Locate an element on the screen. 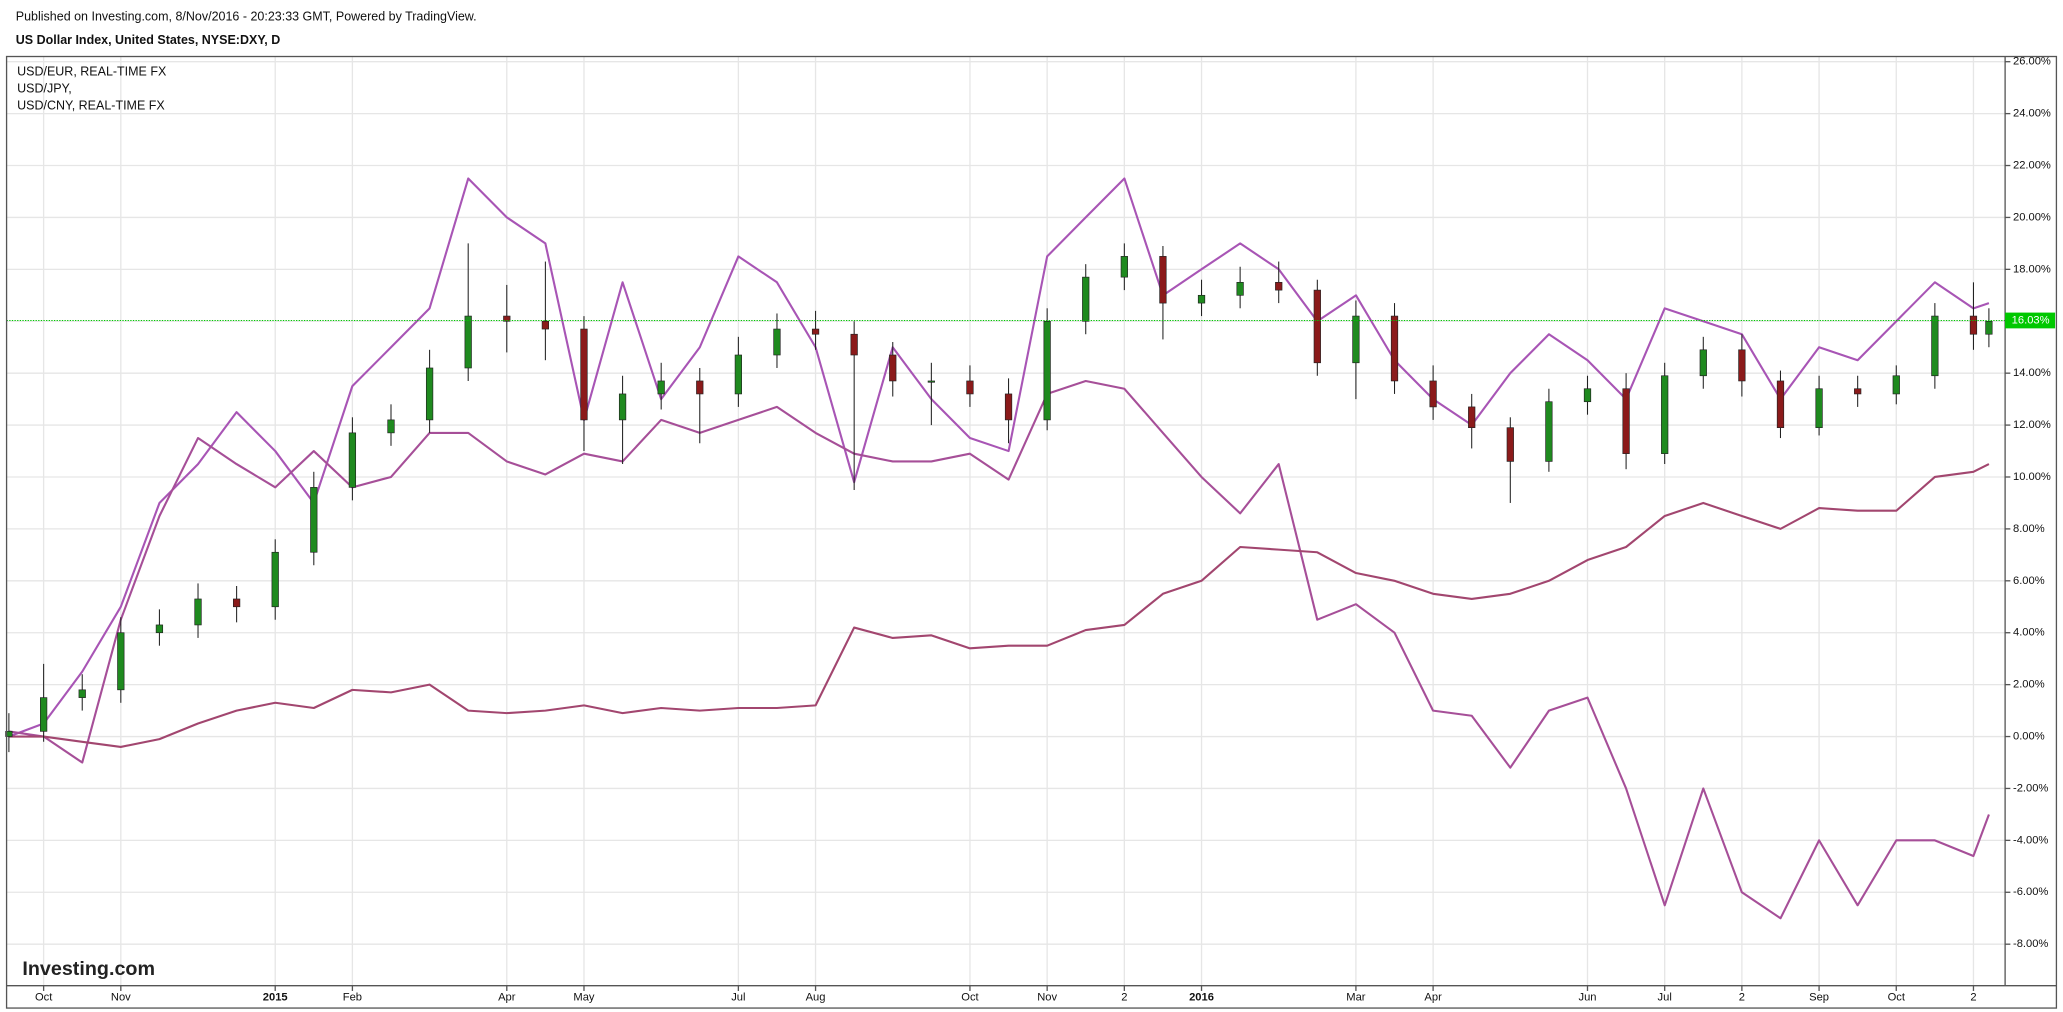 The image size is (2063, 1012). x-tick-label: Feb is located at coordinates (352, 997).